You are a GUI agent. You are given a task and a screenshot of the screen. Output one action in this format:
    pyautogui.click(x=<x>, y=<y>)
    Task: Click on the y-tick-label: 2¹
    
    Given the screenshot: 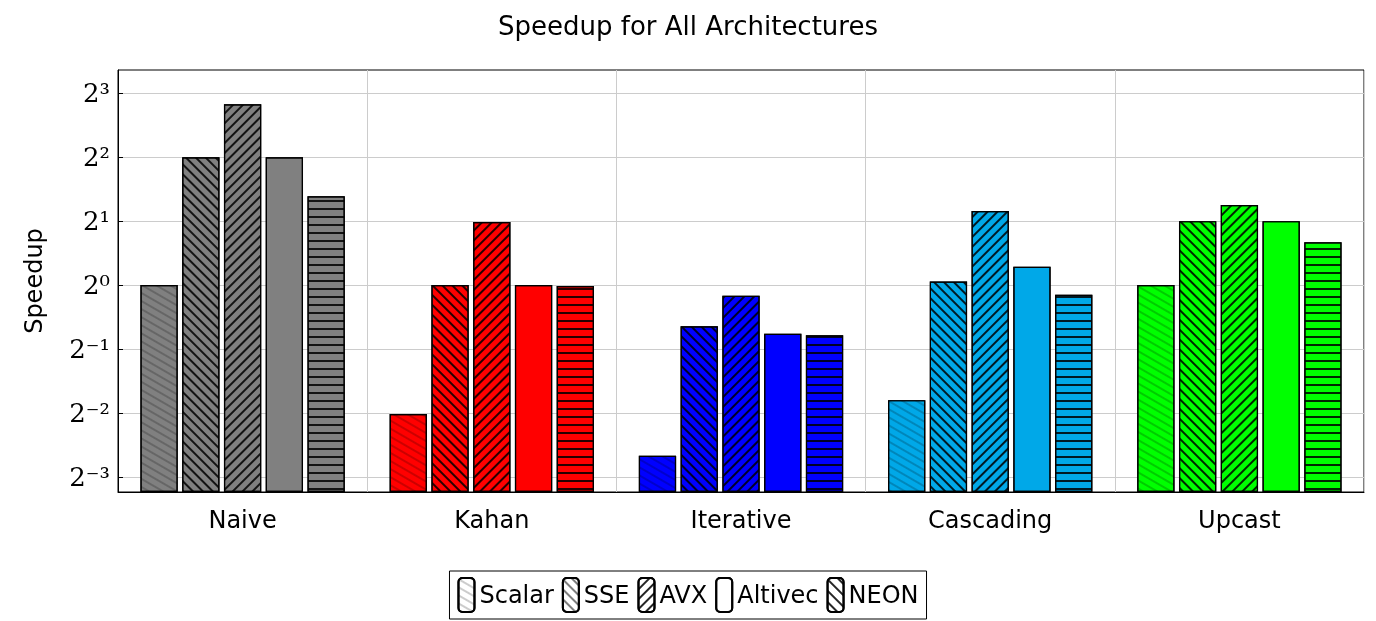 What is the action you would take?
    pyautogui.click(x=96, y=221)
    